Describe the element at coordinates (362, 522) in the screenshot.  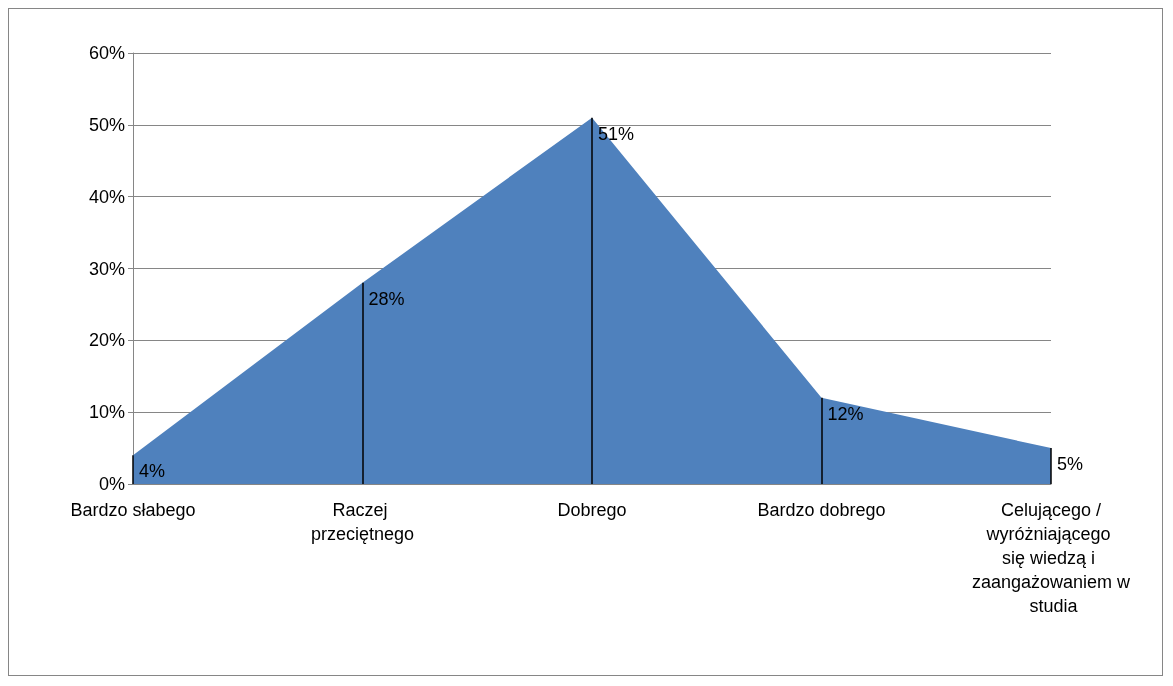
I see `x-tick-label: Raczej przeciętnego` at that location.